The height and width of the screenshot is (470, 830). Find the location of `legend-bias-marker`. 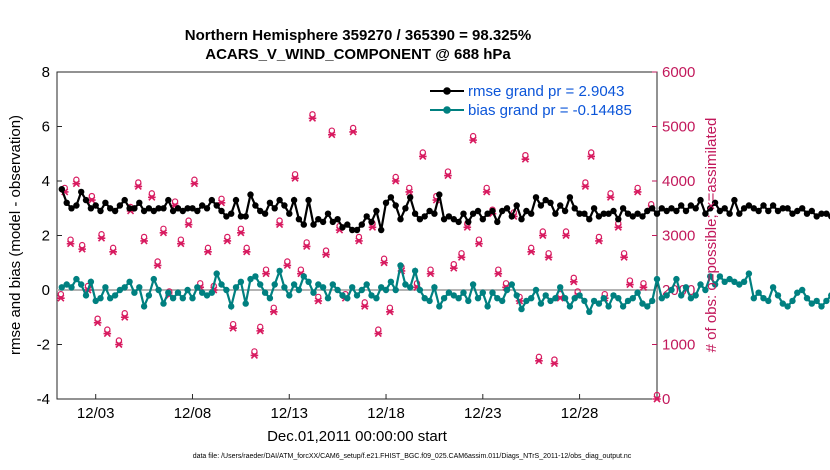

legend-bias-marker is located at coordinates (447, 110).